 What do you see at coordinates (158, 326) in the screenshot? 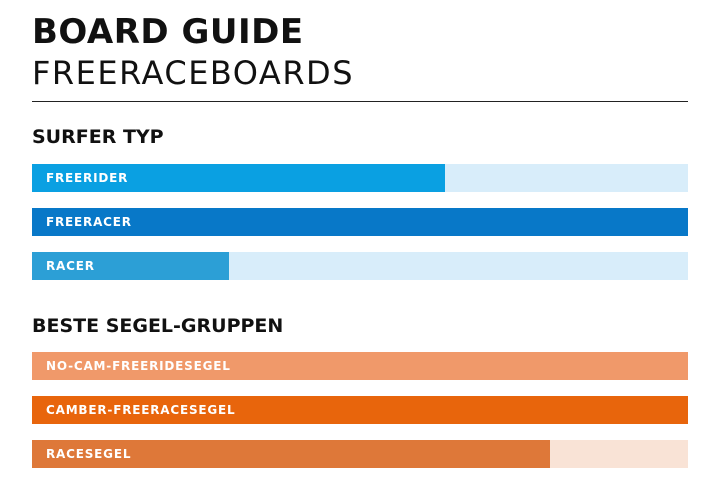
I see `section-title-2: BESTE SEGEL-GRUPPEN` at bounding box center [158, 326].